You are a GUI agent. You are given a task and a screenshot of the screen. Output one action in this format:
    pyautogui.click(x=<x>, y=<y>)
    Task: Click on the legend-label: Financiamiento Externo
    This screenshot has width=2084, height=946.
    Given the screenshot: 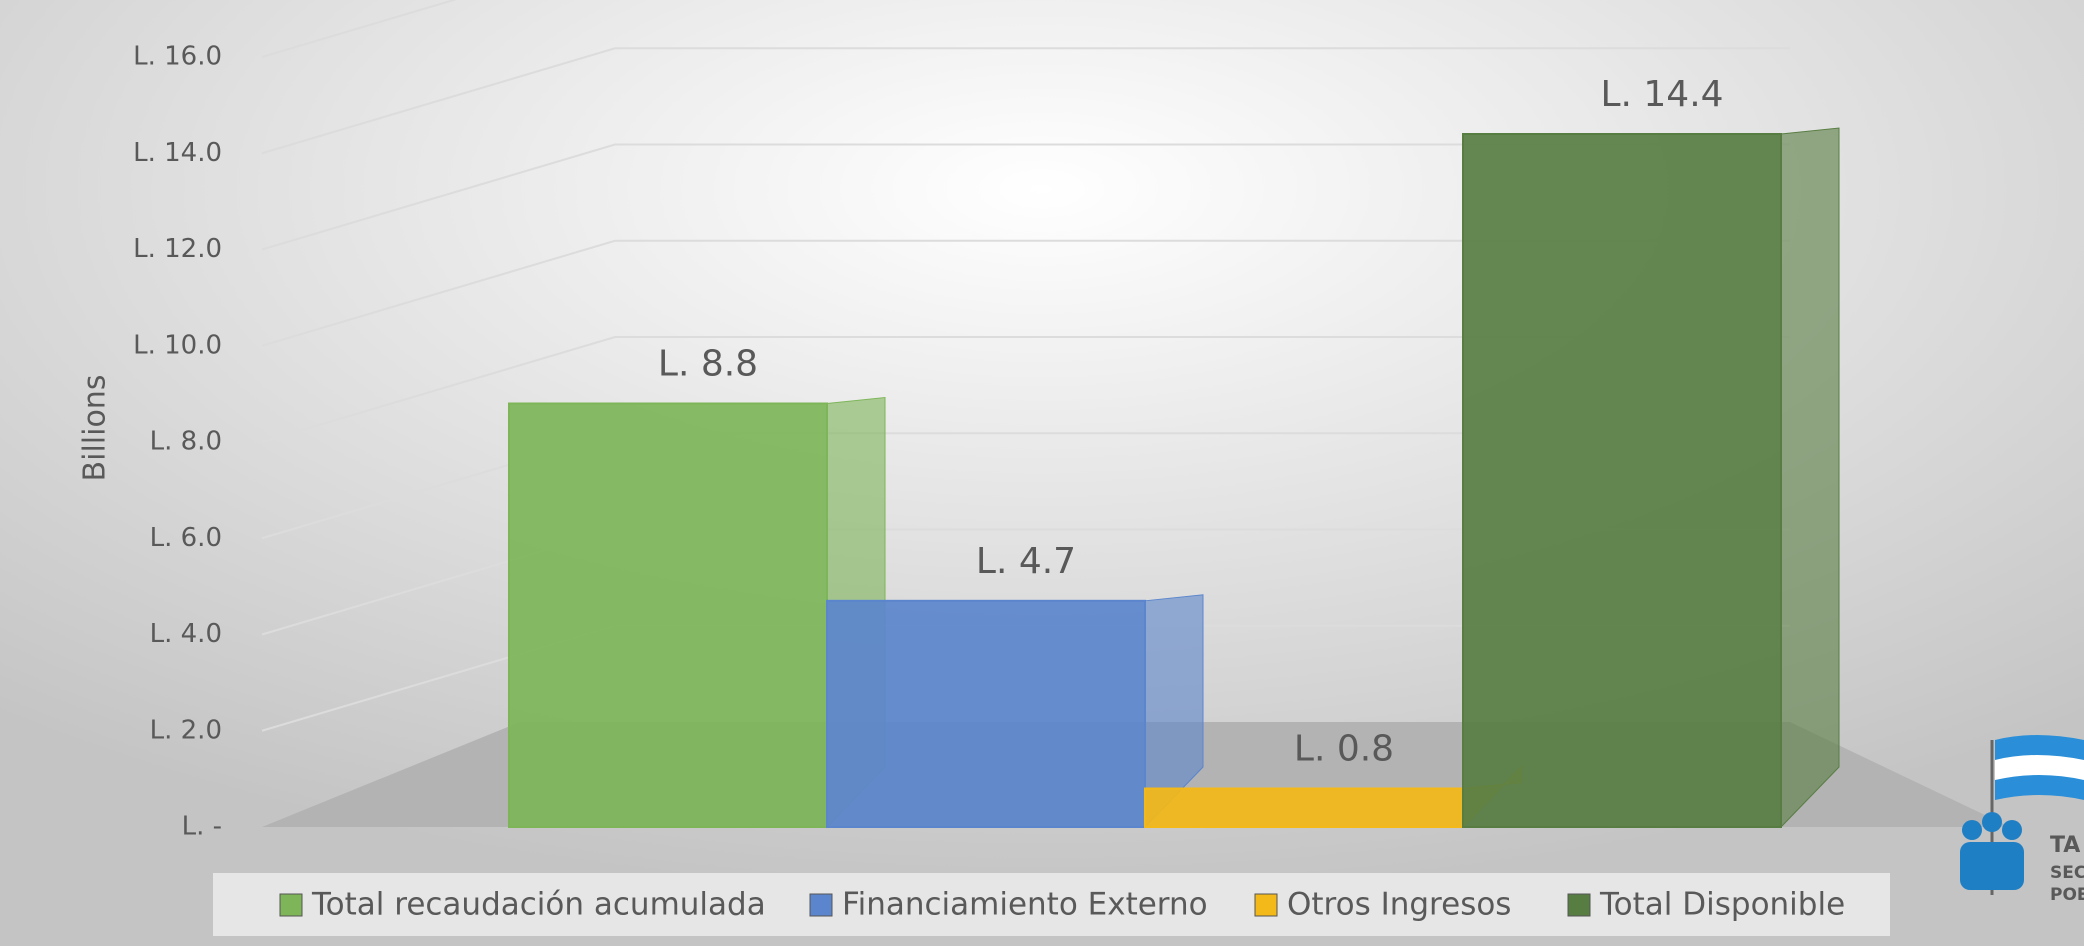 What is the action you would take?
    pyautogui.click(x=1025, y=905)
    